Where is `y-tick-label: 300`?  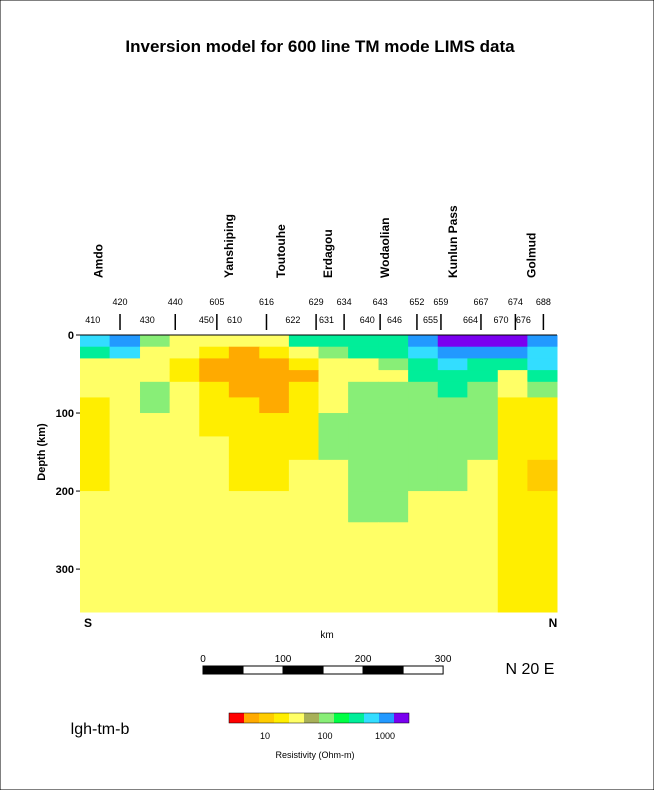 y-tick-label: 300 is located at coordinates (65, 570).